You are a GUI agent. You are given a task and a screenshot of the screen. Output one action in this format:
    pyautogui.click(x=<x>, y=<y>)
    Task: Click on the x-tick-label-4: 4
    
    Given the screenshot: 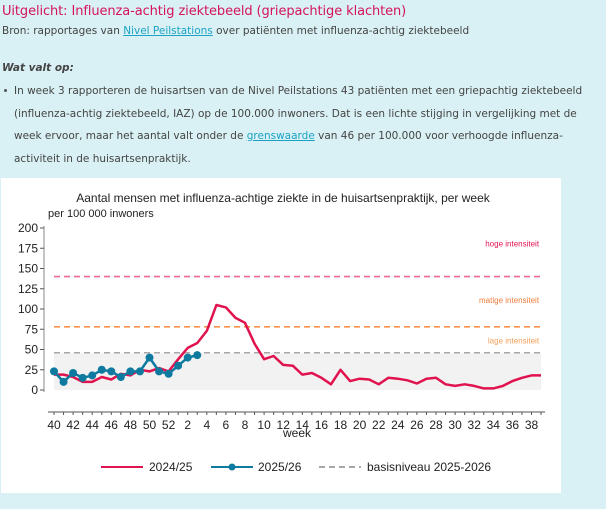 What is the action you would take?
    pyautogui.click(x=206, y=425)
    